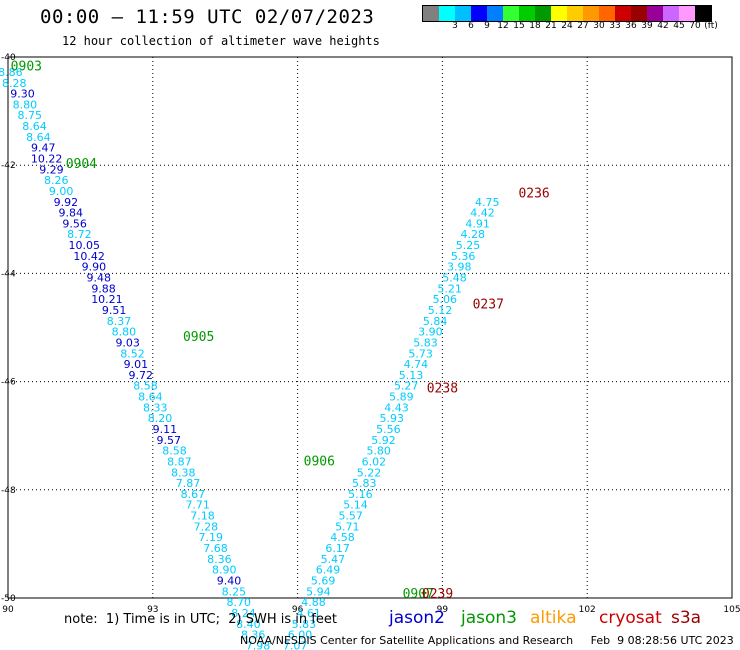  What do you see at coordinates (355, 505) in the screenshot?
I see `data-label: 5.14` at bounding box center [355, 505].